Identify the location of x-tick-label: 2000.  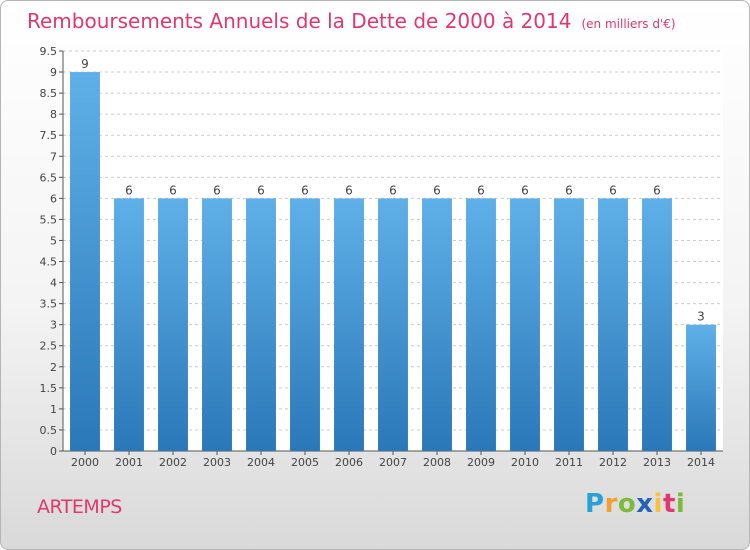
(85, 462).